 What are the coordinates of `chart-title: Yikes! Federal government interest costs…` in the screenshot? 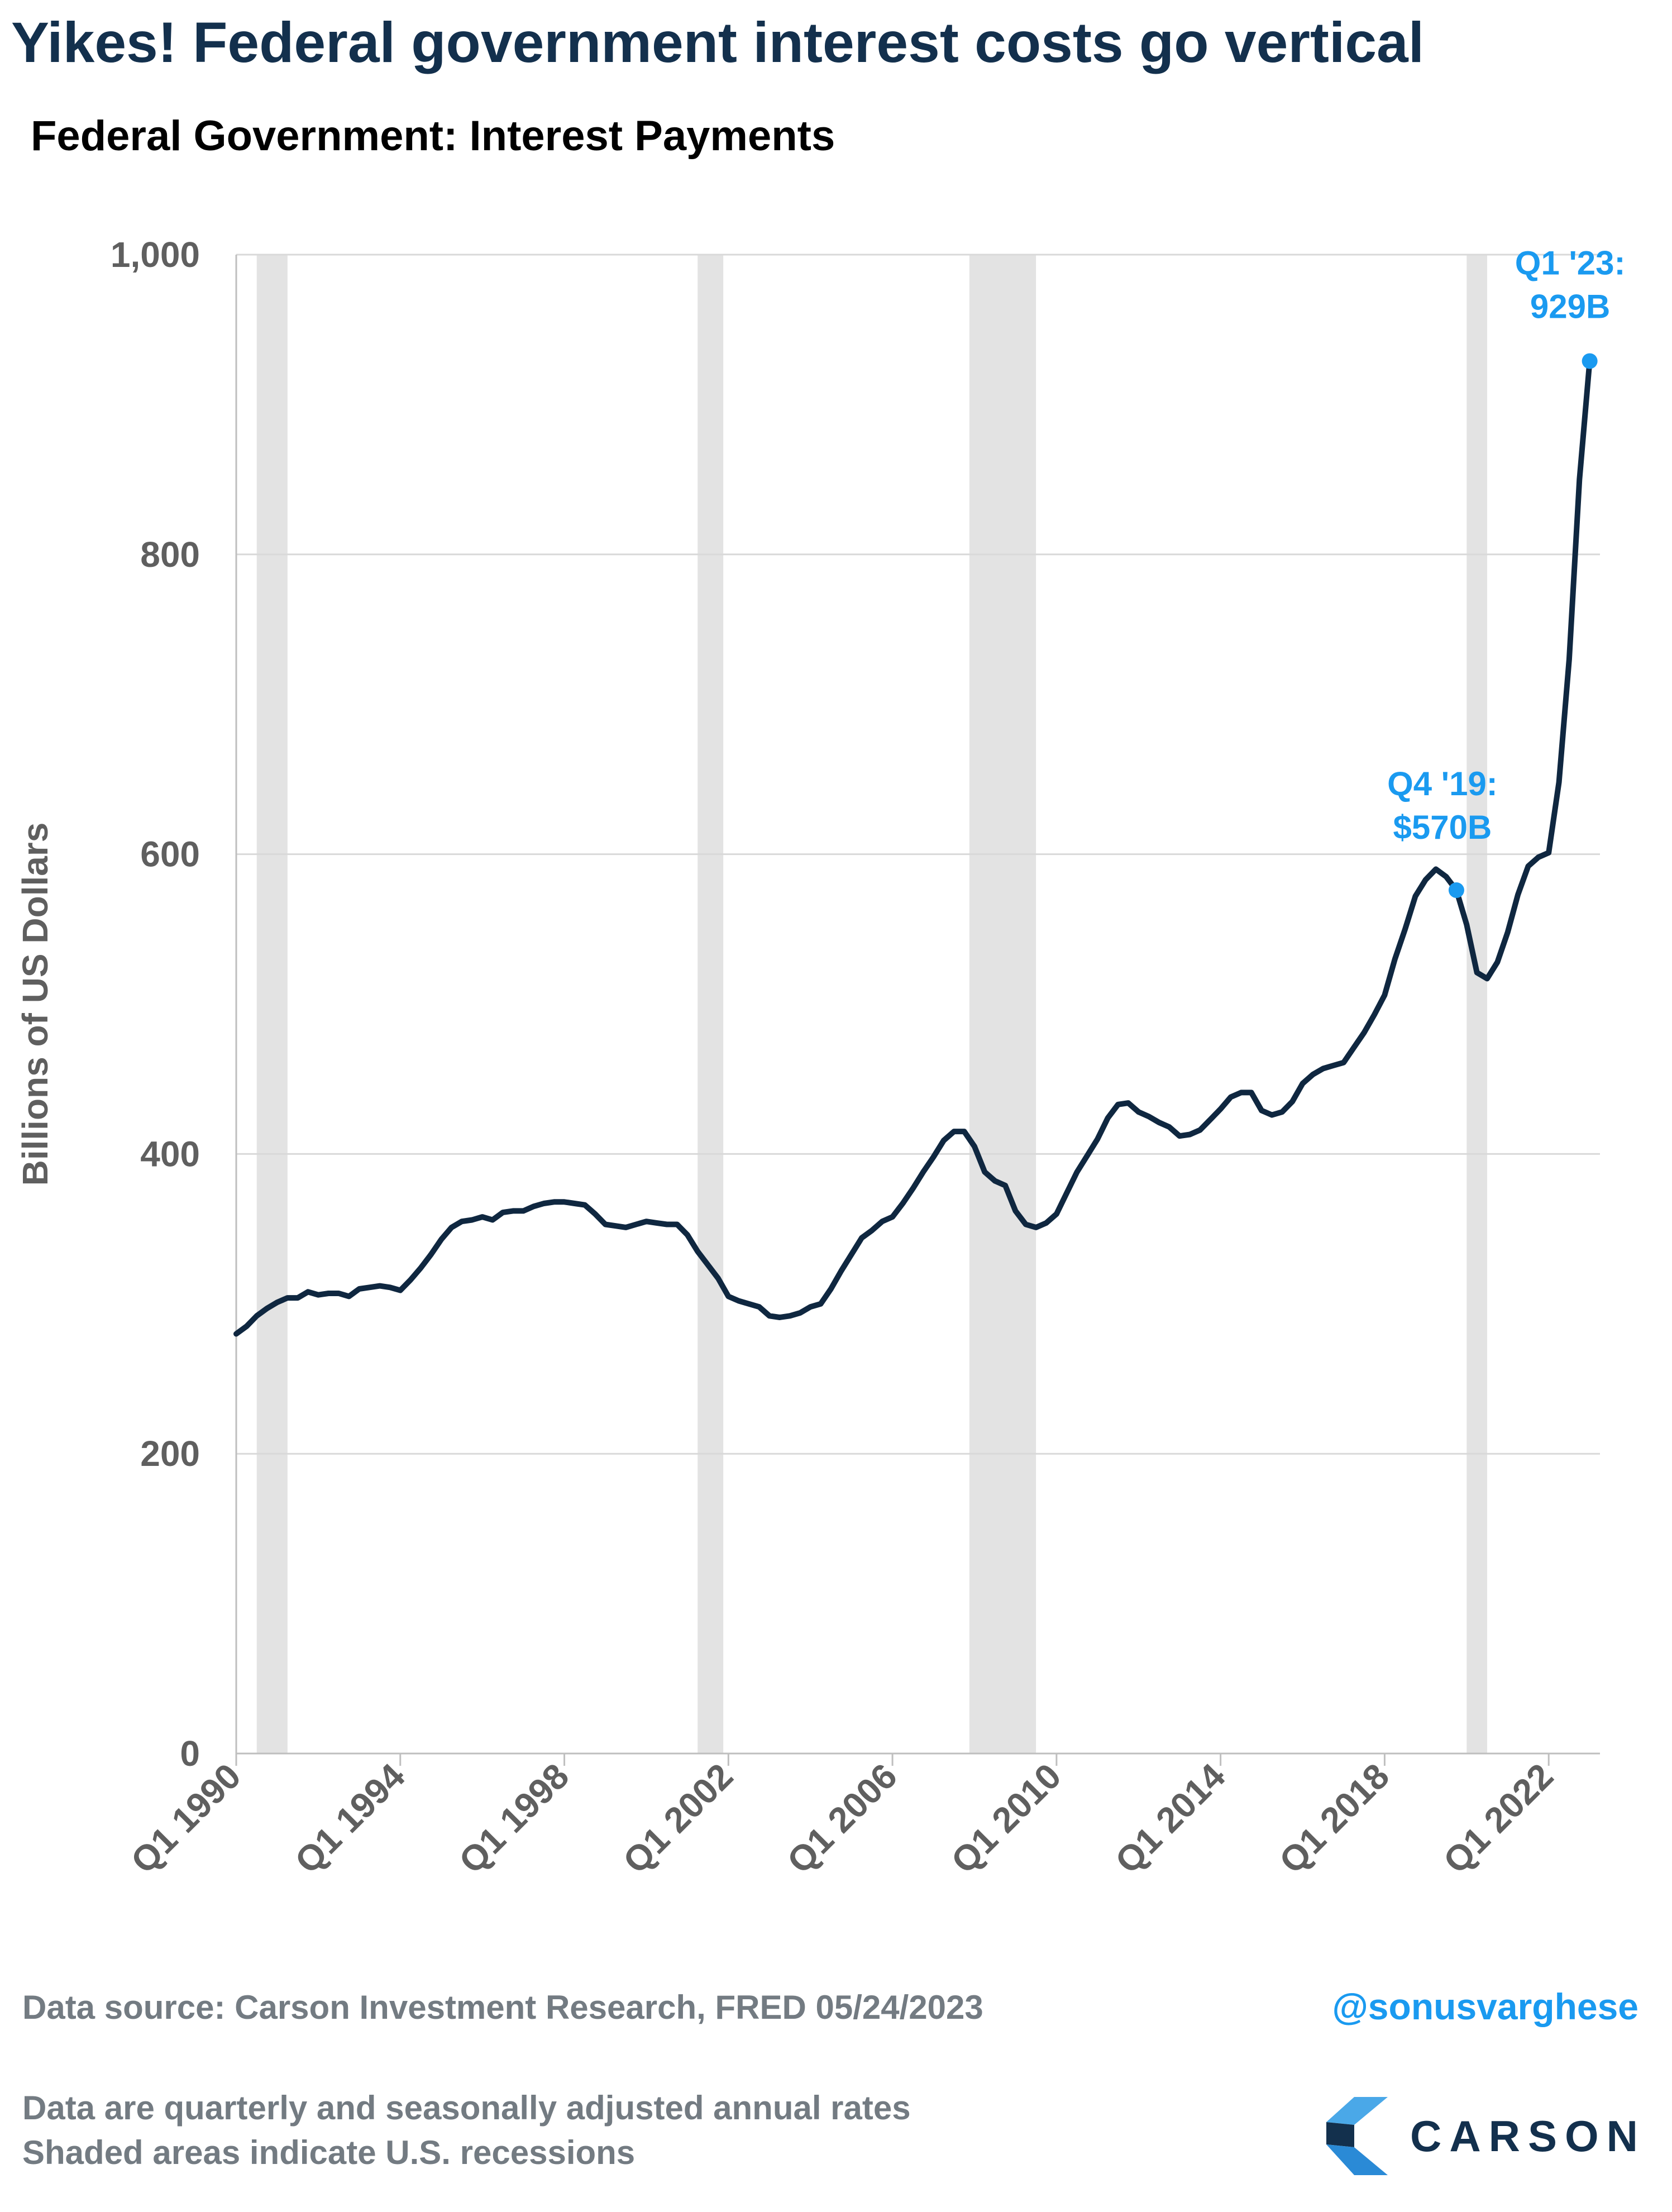 It's located at (718, 42).